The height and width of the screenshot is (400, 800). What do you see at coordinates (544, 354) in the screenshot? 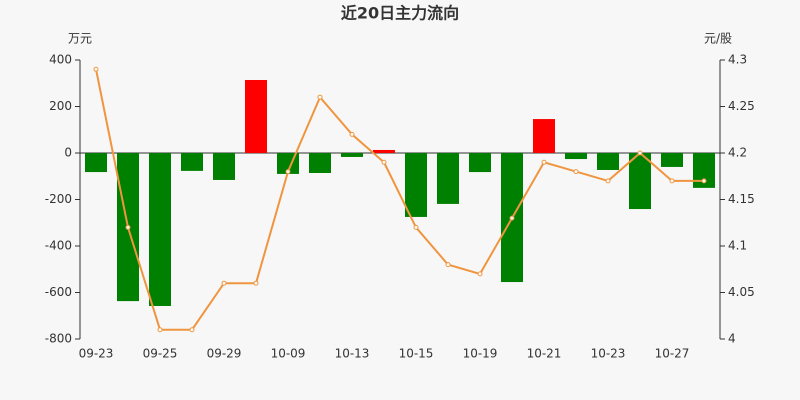
I see `x-tick-label: 10-21` at bounding box center [544, 354].